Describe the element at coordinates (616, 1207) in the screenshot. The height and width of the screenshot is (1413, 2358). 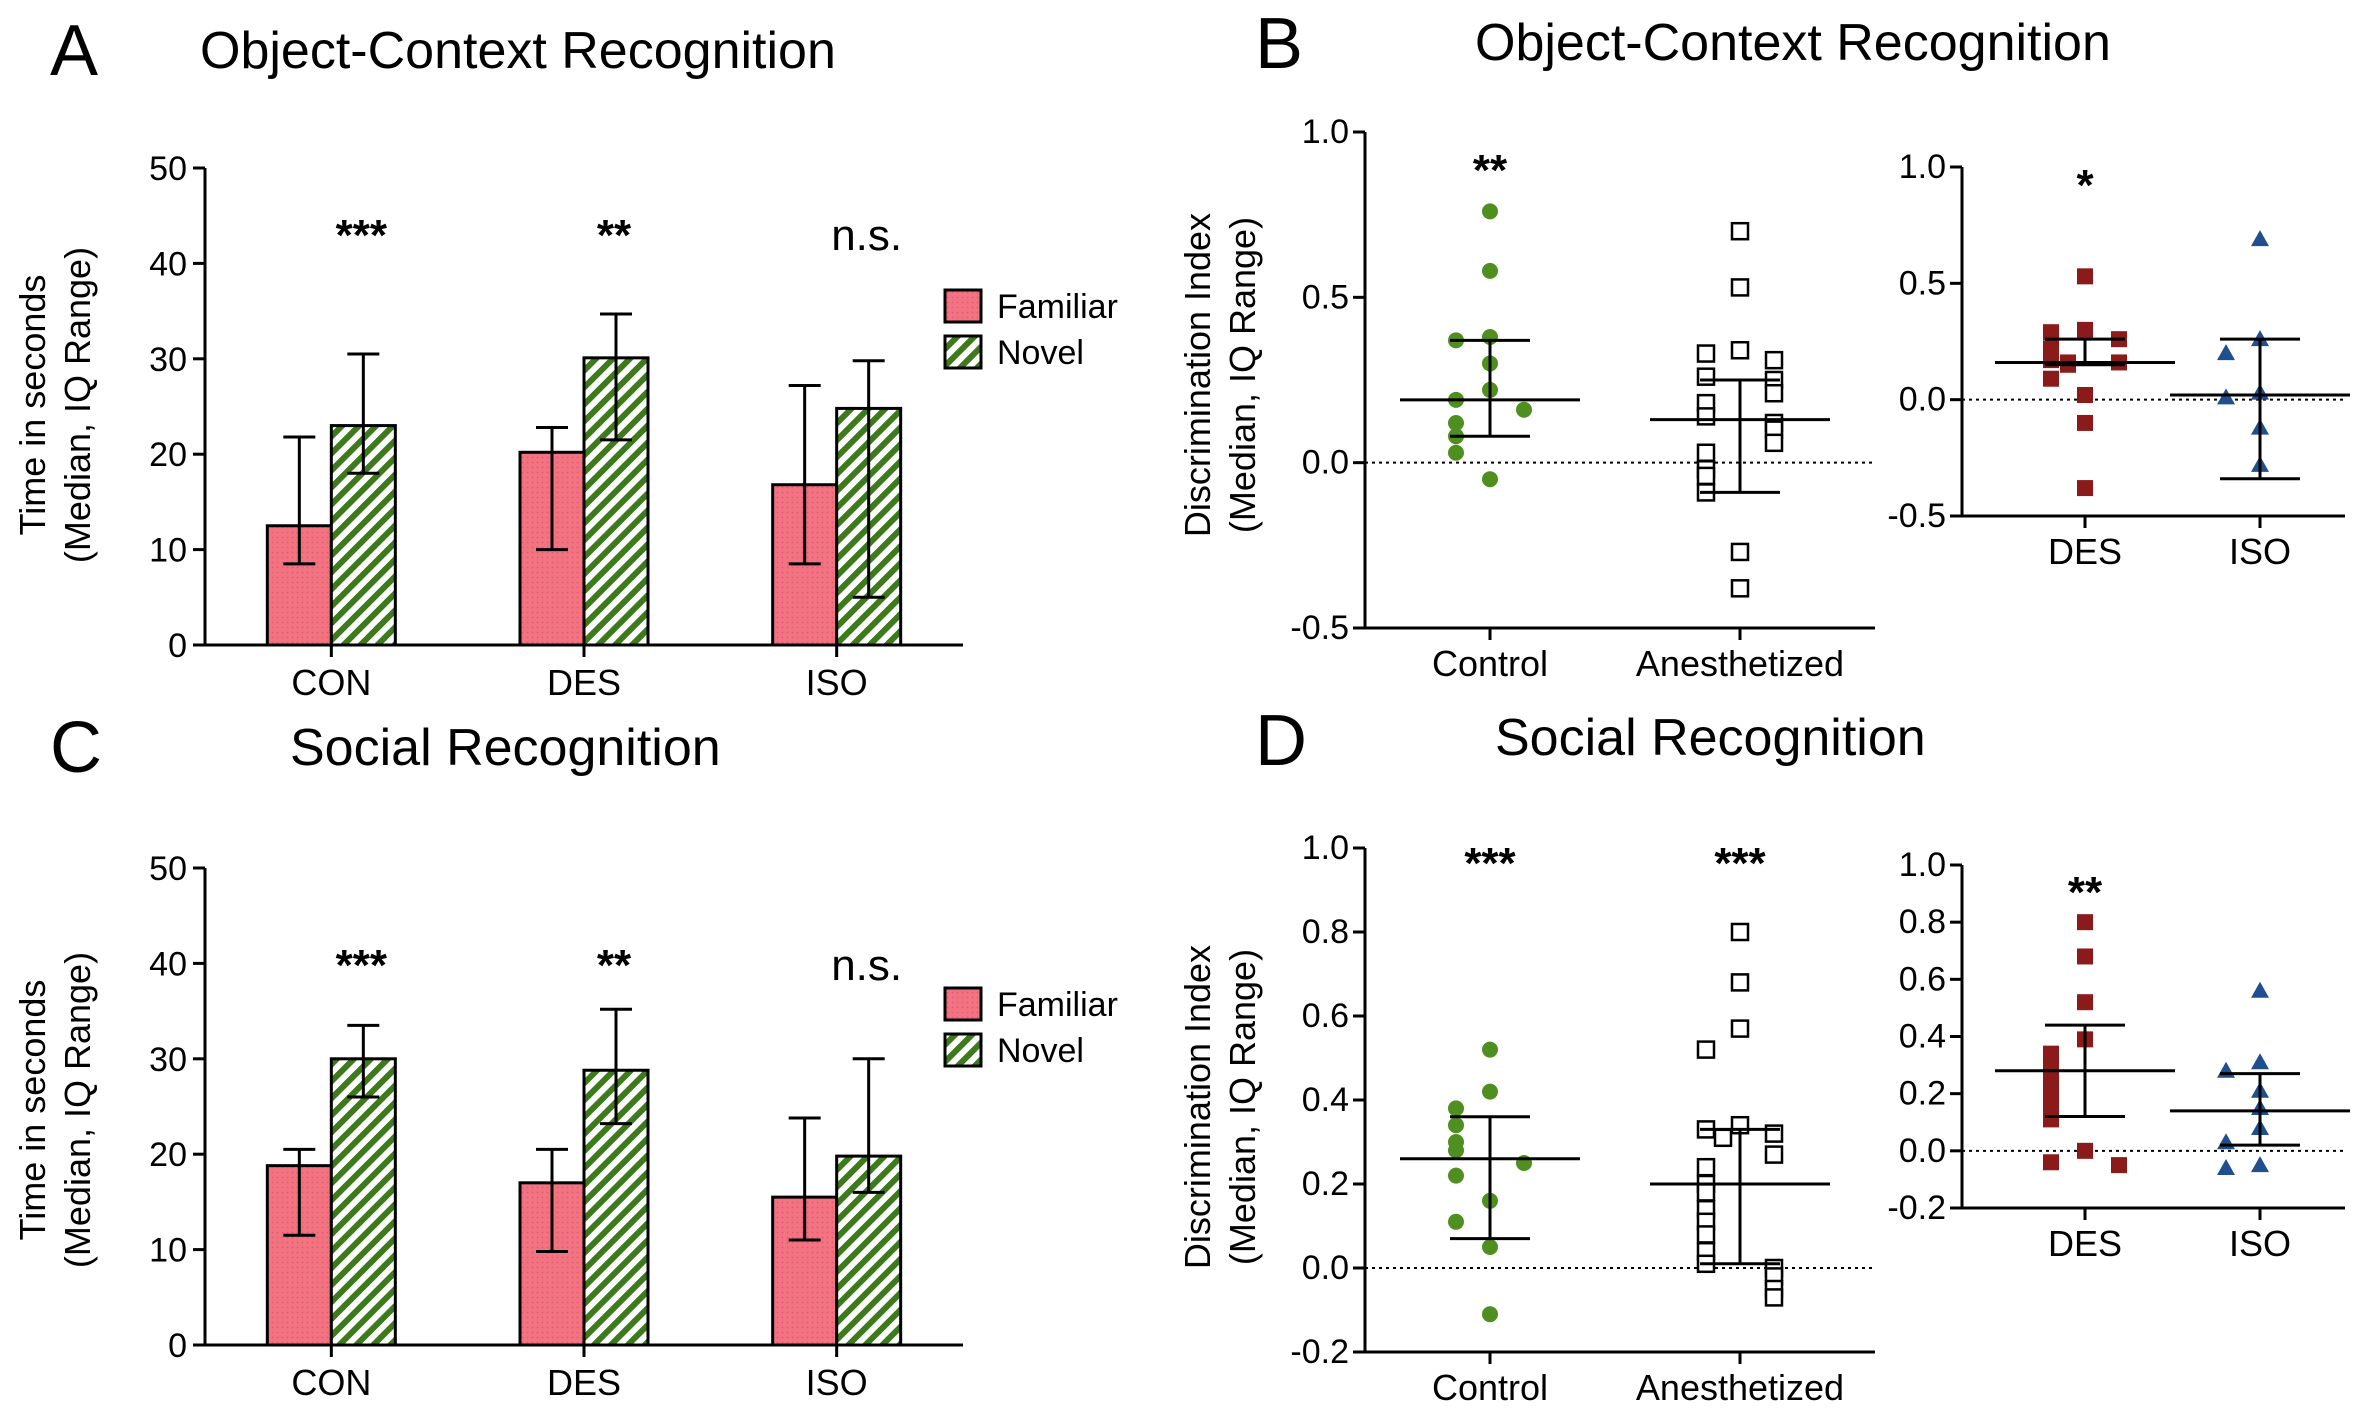
I see `bar-novel` at that location.